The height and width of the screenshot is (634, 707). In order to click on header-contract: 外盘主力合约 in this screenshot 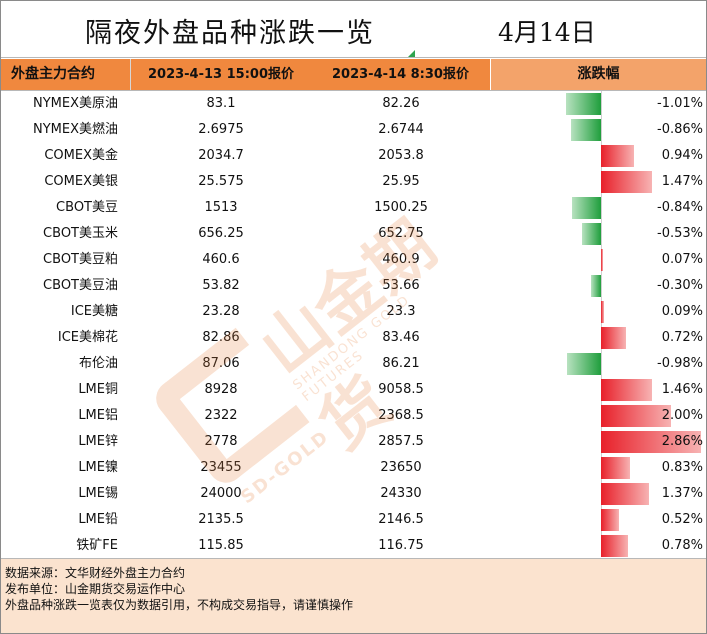, I will do `click(66, 74)`.